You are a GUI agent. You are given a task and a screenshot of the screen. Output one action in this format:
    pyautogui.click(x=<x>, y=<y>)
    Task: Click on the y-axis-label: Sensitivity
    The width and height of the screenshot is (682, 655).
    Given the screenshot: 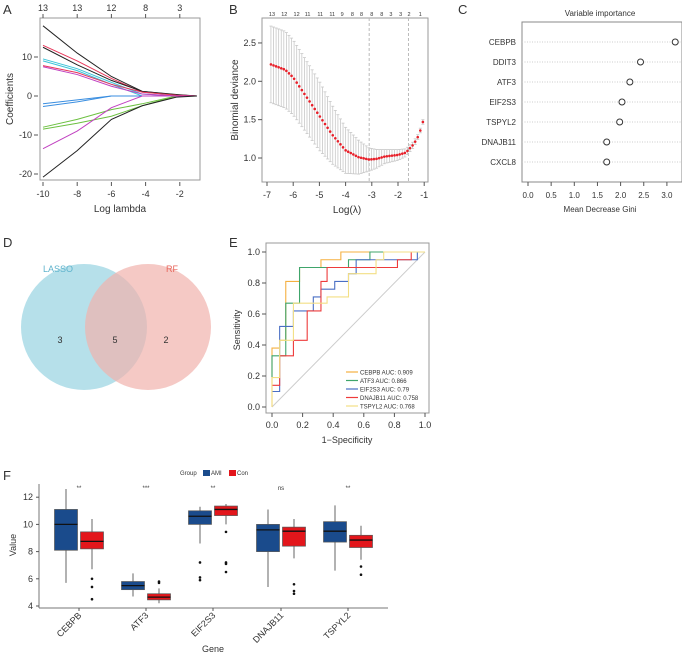 What is the action you would take?
    pyautogui.click(x=237, y=329)
    